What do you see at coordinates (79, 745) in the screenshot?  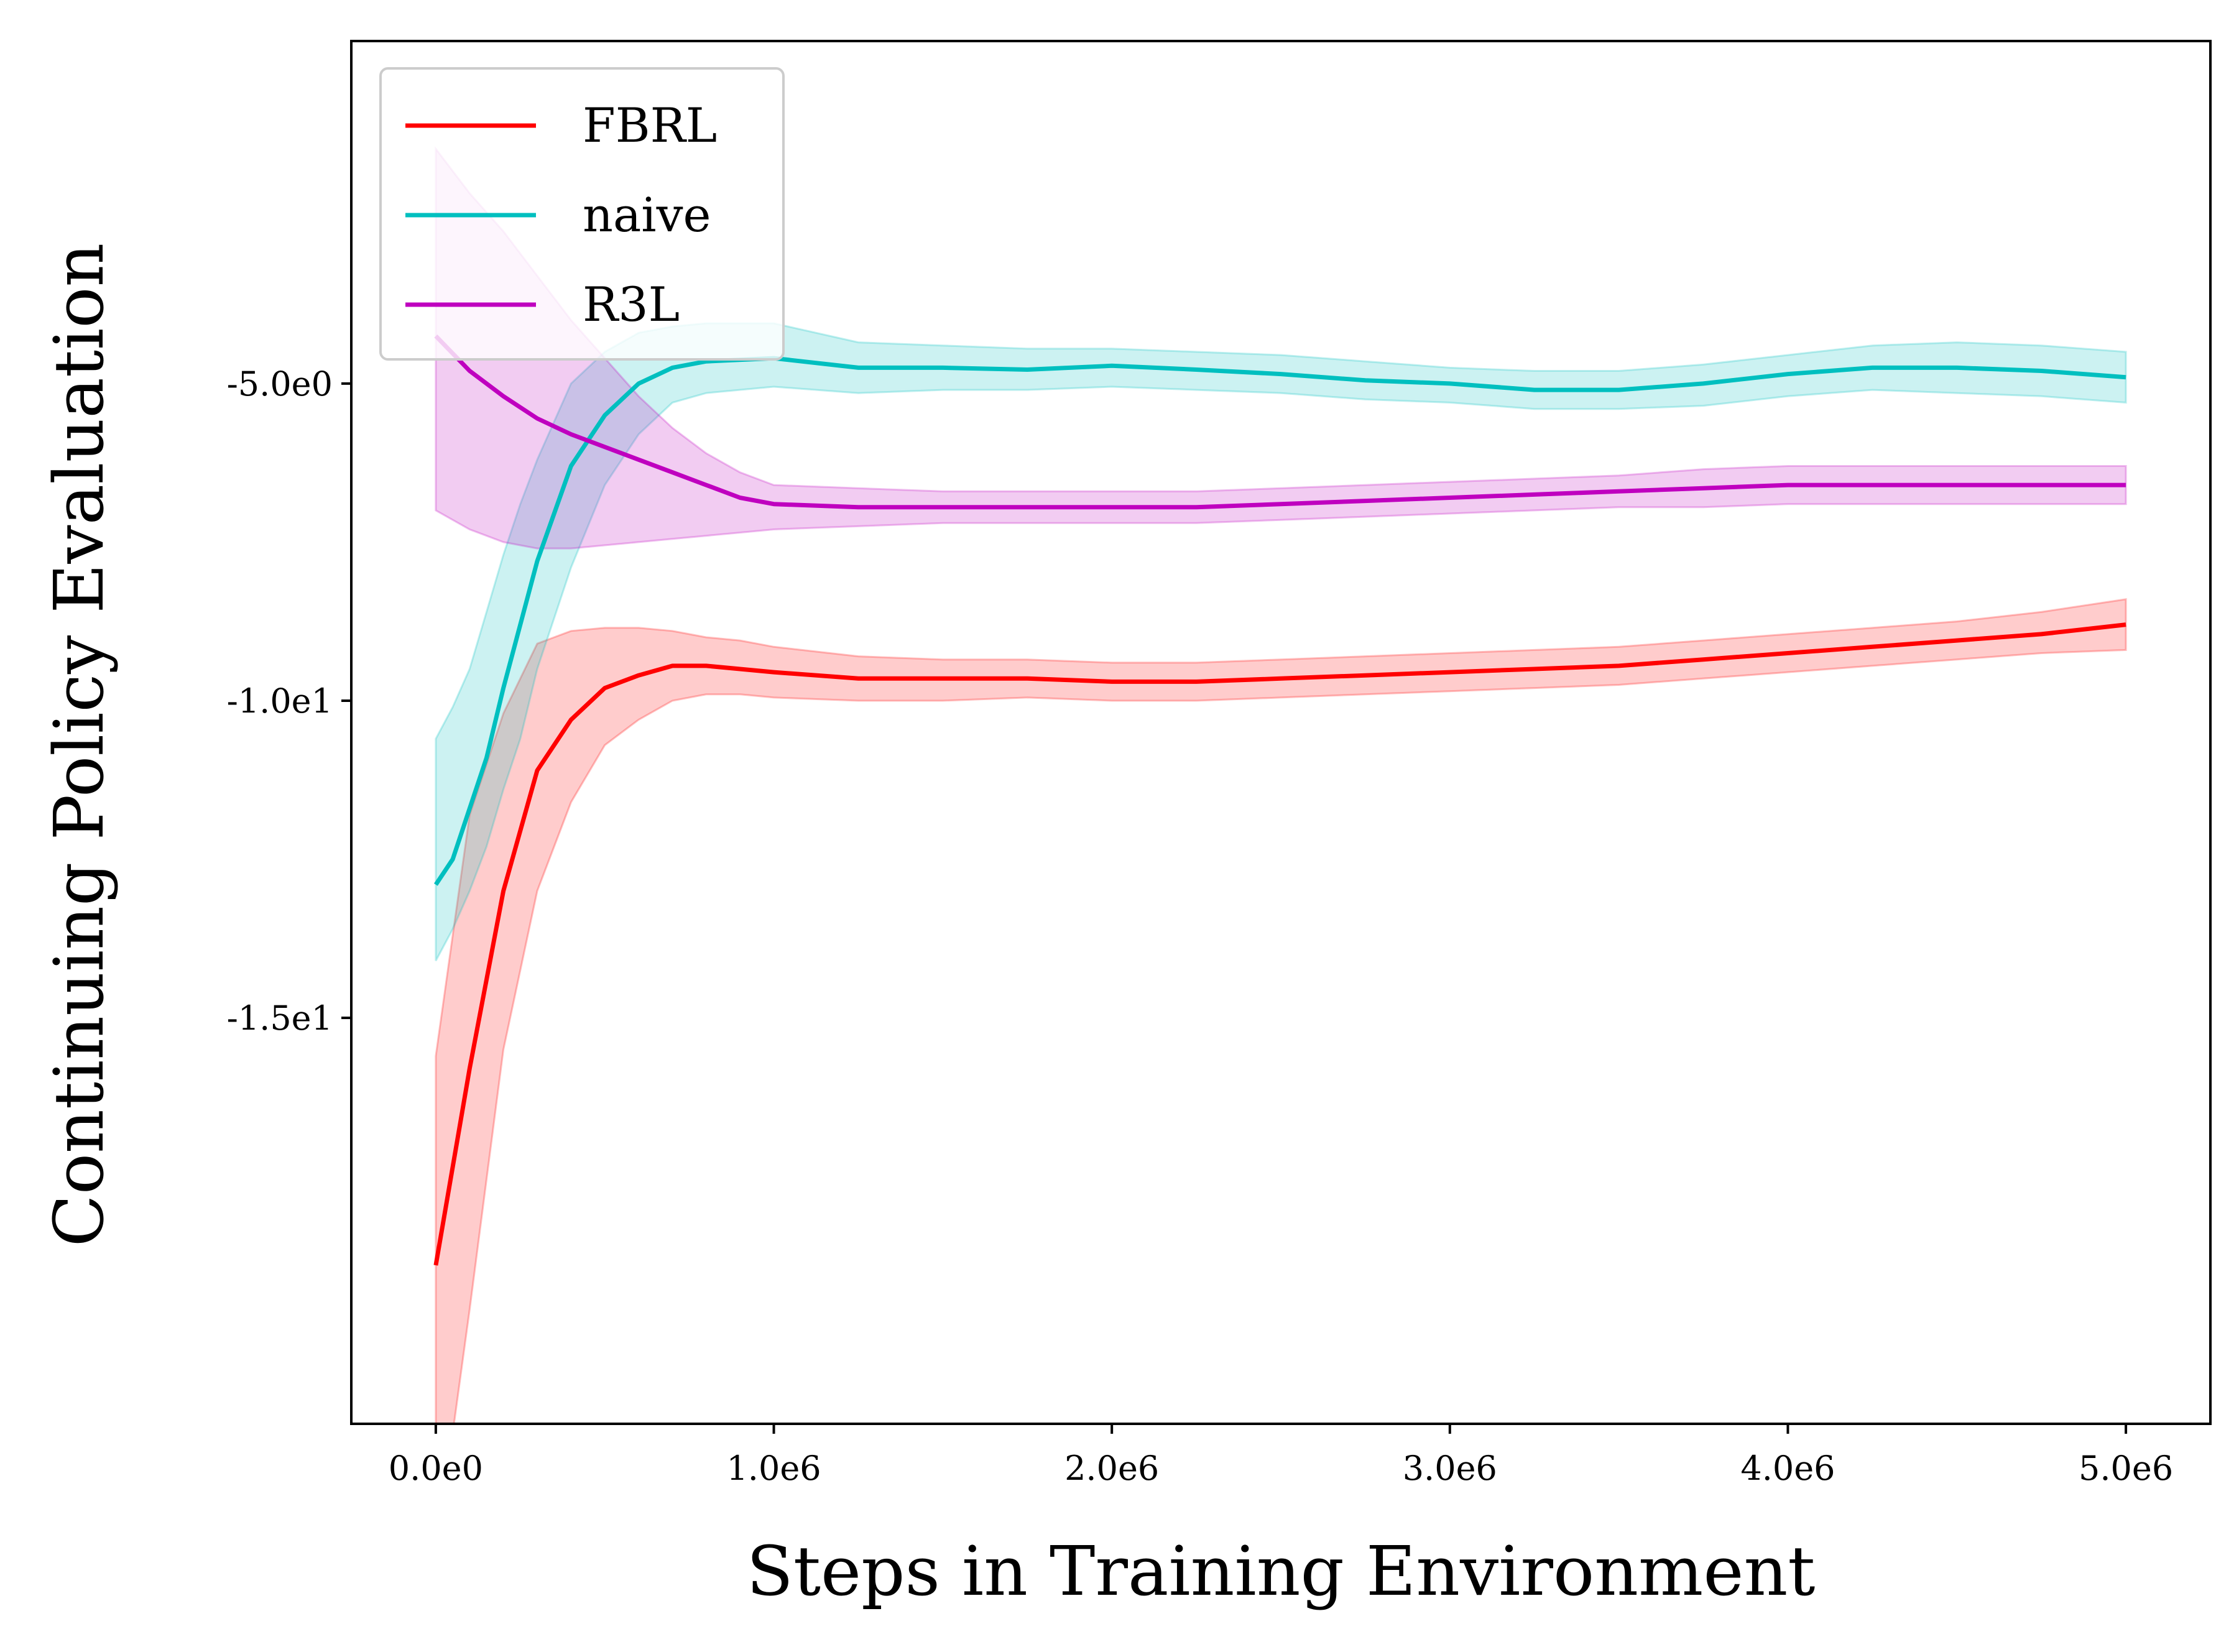 I see `y-axis-title: Continuing Policy Evaluation` at bounding box center [79, 745].